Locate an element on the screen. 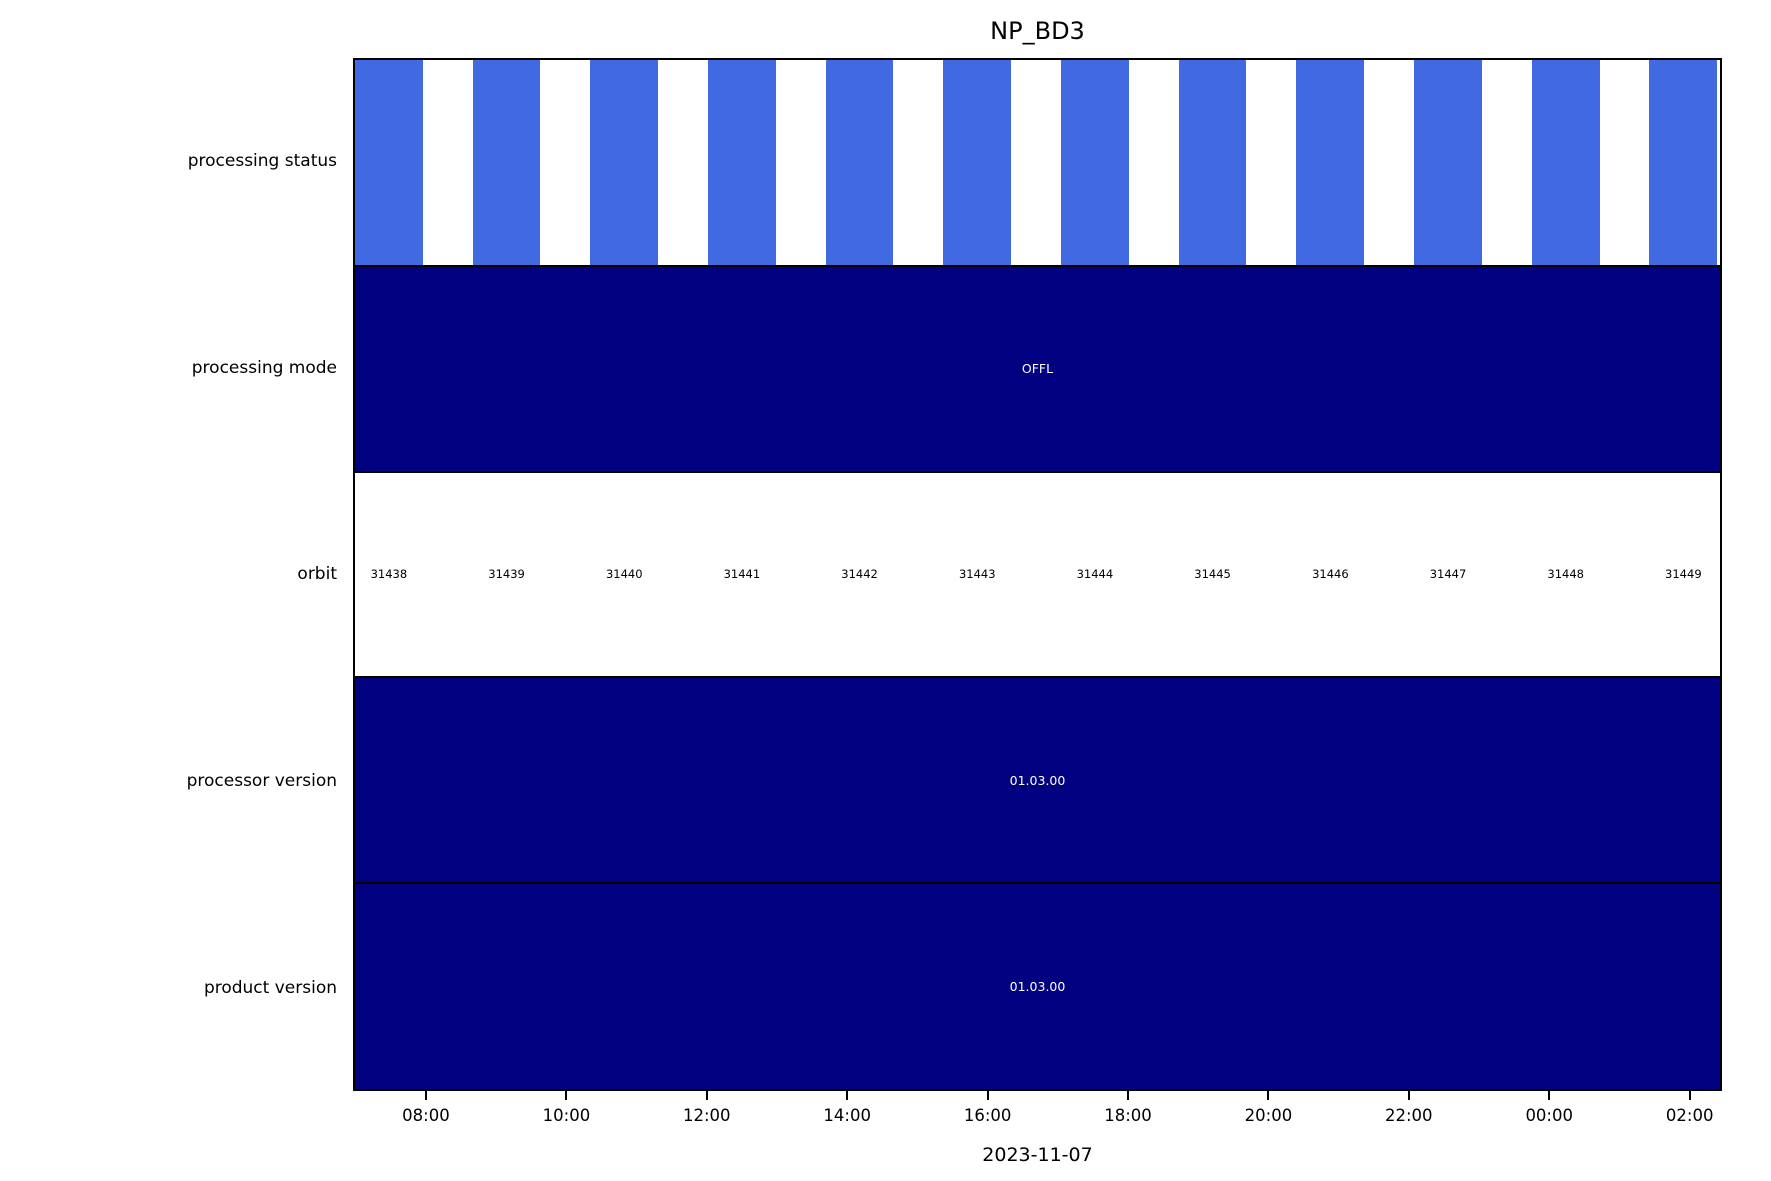 The height and width of the screenshot is (1181, 1771). row-label-product-version: product version is located at coordinates (270, 987).